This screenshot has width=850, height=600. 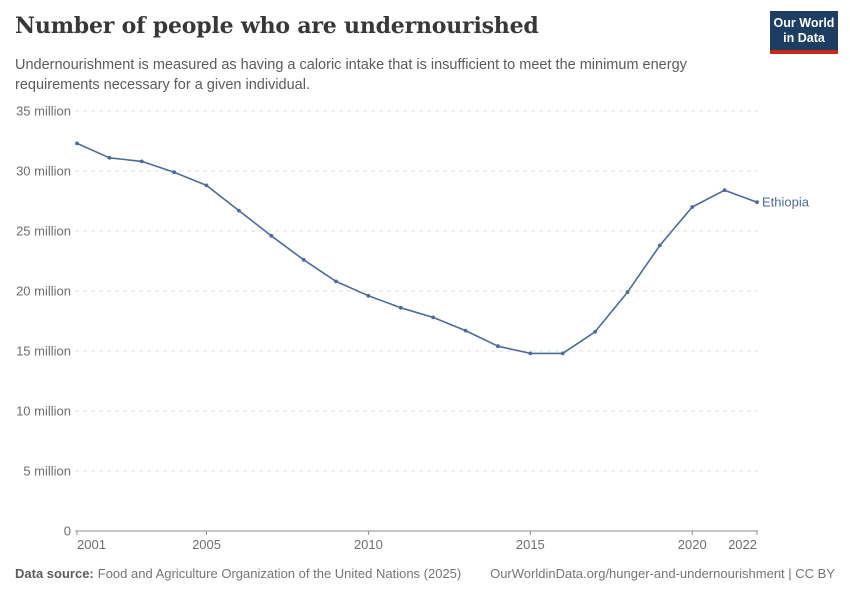 I want to click on owid-logo-line1: Our World, so click(x=804, y=23).